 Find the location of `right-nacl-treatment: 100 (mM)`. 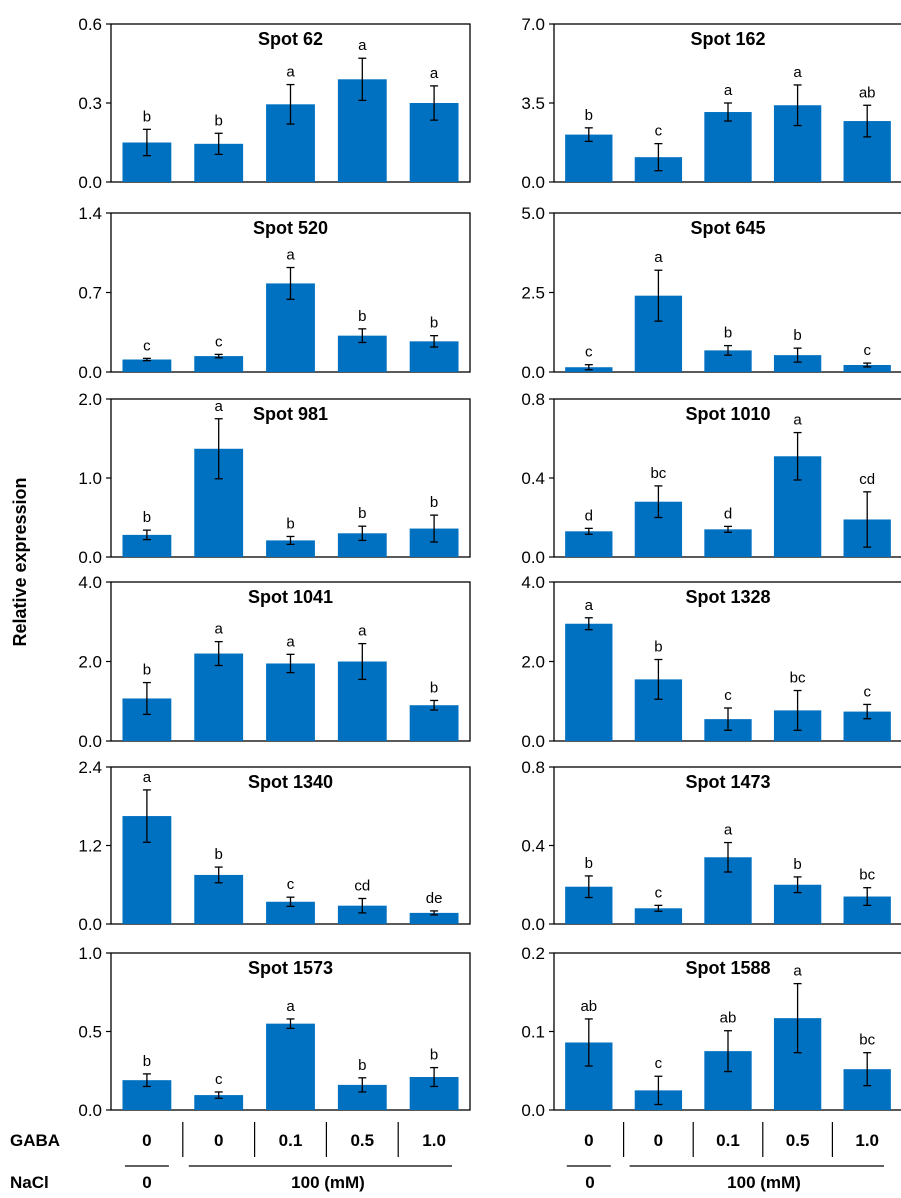

right-nacl-treatment: 100 (mM) is located at coordinates (764, 1182).